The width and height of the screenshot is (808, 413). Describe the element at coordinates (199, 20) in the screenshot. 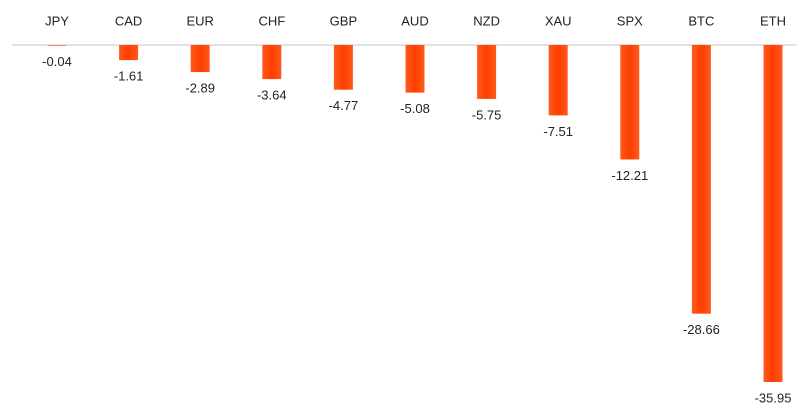

I see `category-label: EUR` at that location.